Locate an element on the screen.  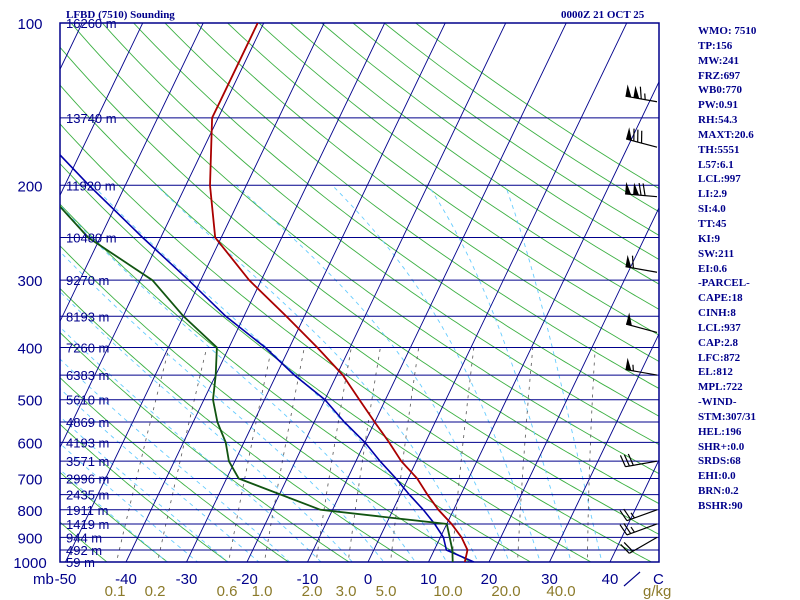
mixing-ratio-label: 2.0 is located at coordinates (312, 591).